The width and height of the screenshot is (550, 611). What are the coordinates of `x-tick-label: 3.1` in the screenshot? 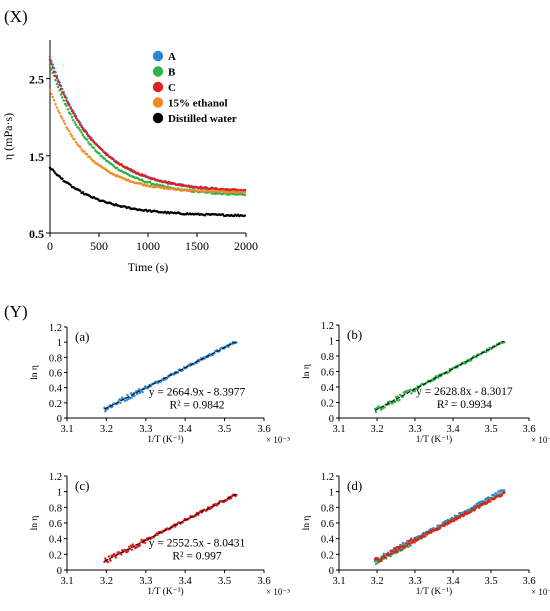 It's located at (338, 581).